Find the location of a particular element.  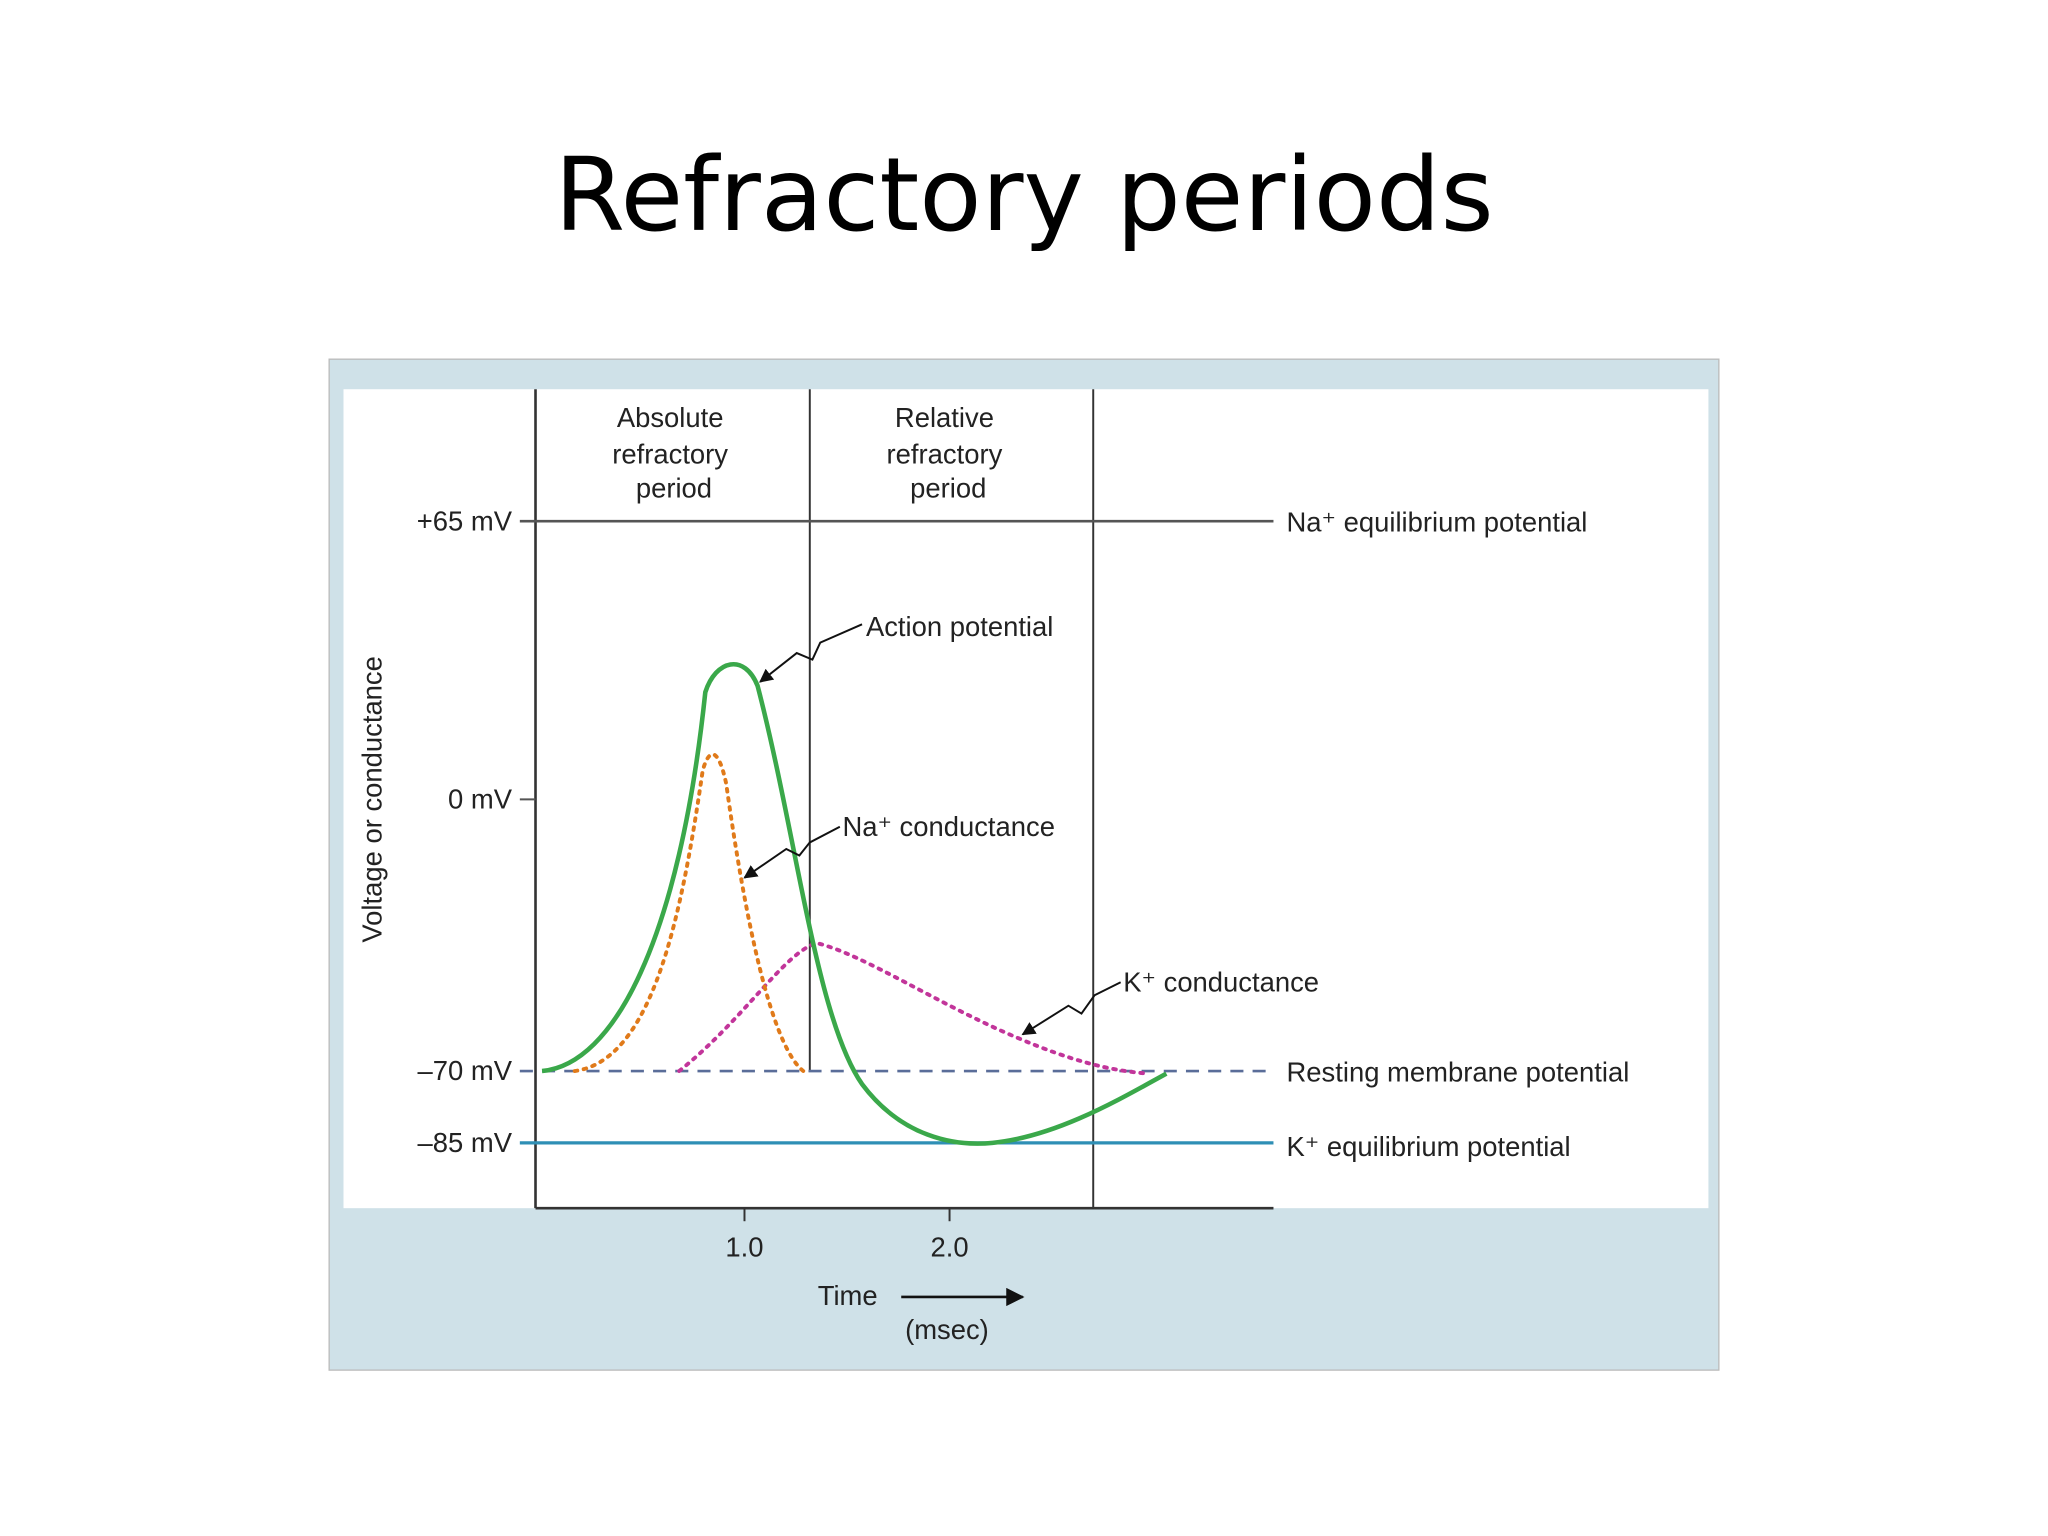

y-tick-label: –85 mV is located at coordinates (465, 1142).